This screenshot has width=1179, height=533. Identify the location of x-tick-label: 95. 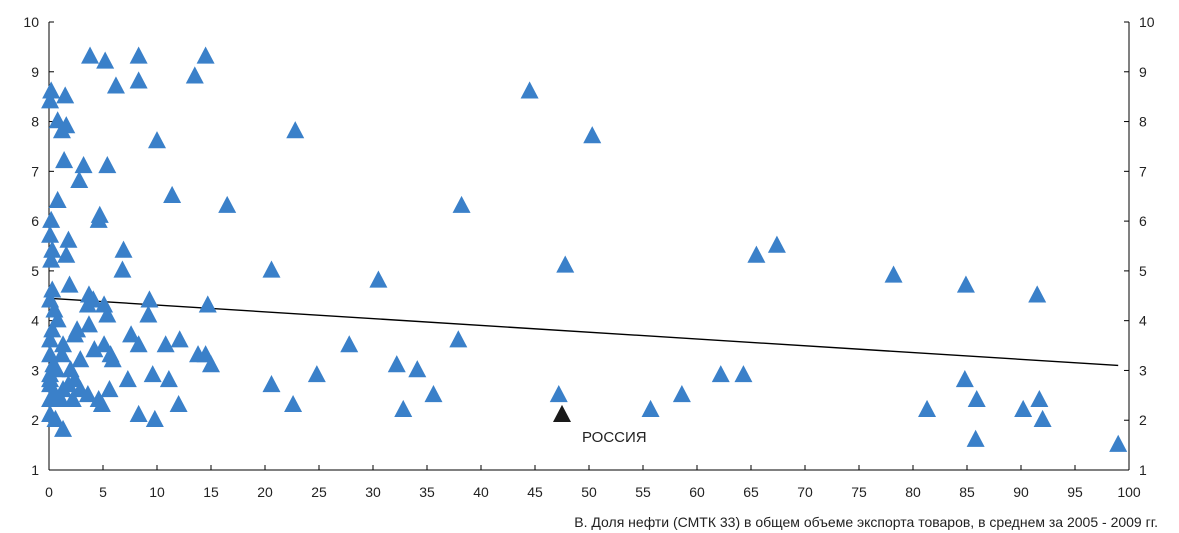
(1075, 492).